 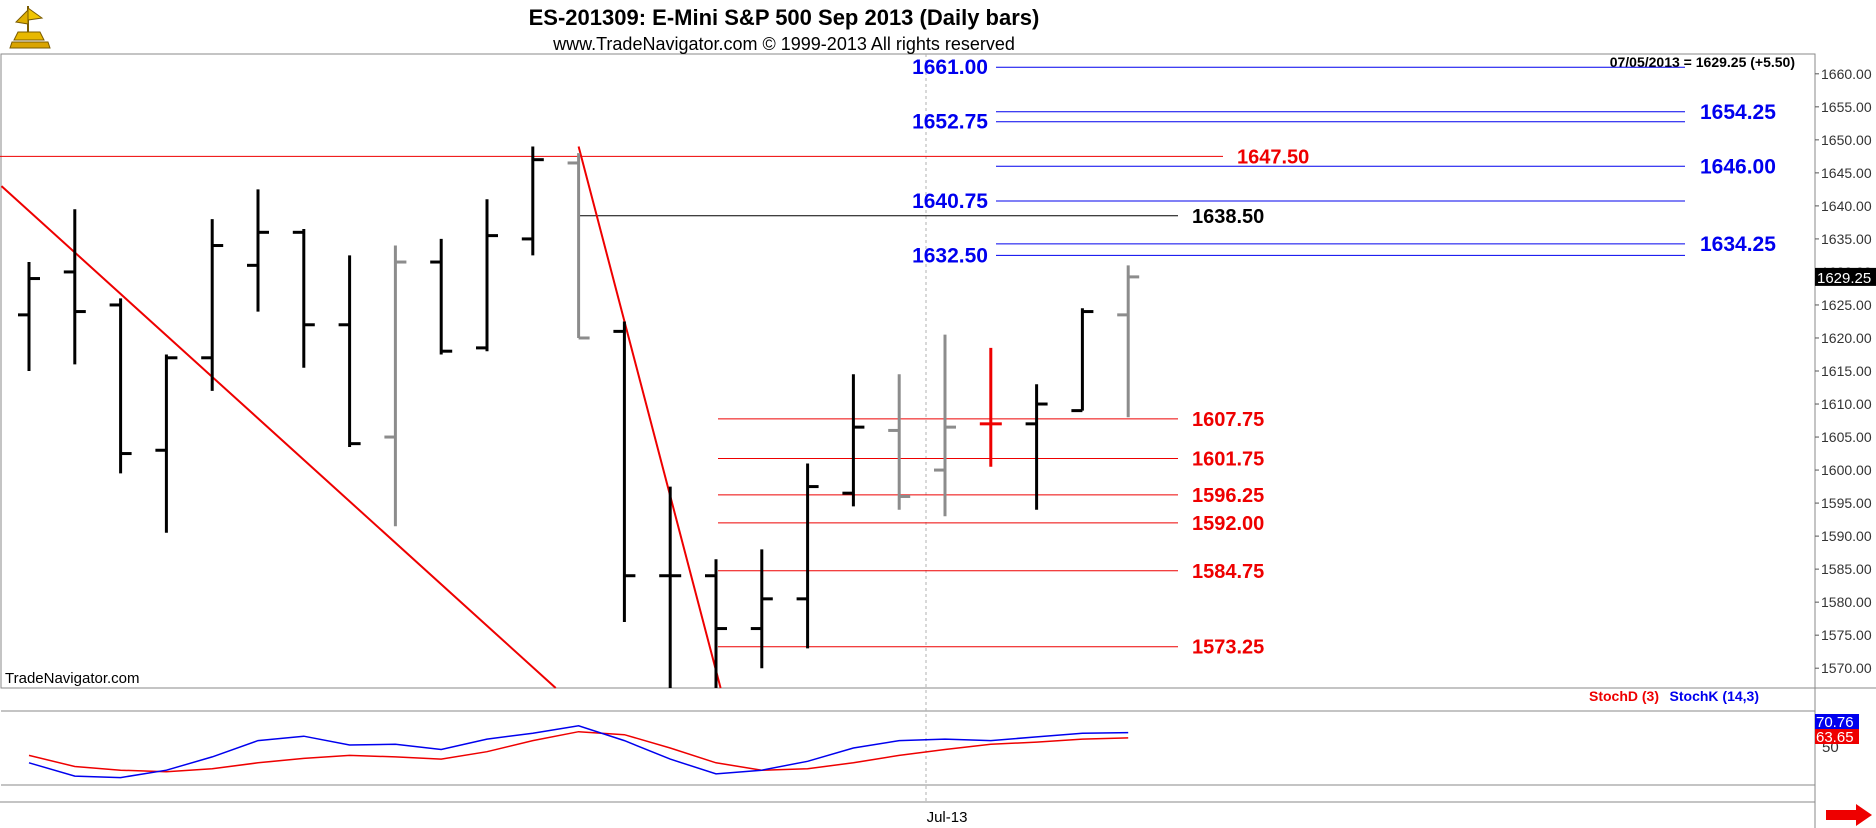 I want to click on level-label: 1573.25, so click(x=1228, y=648).